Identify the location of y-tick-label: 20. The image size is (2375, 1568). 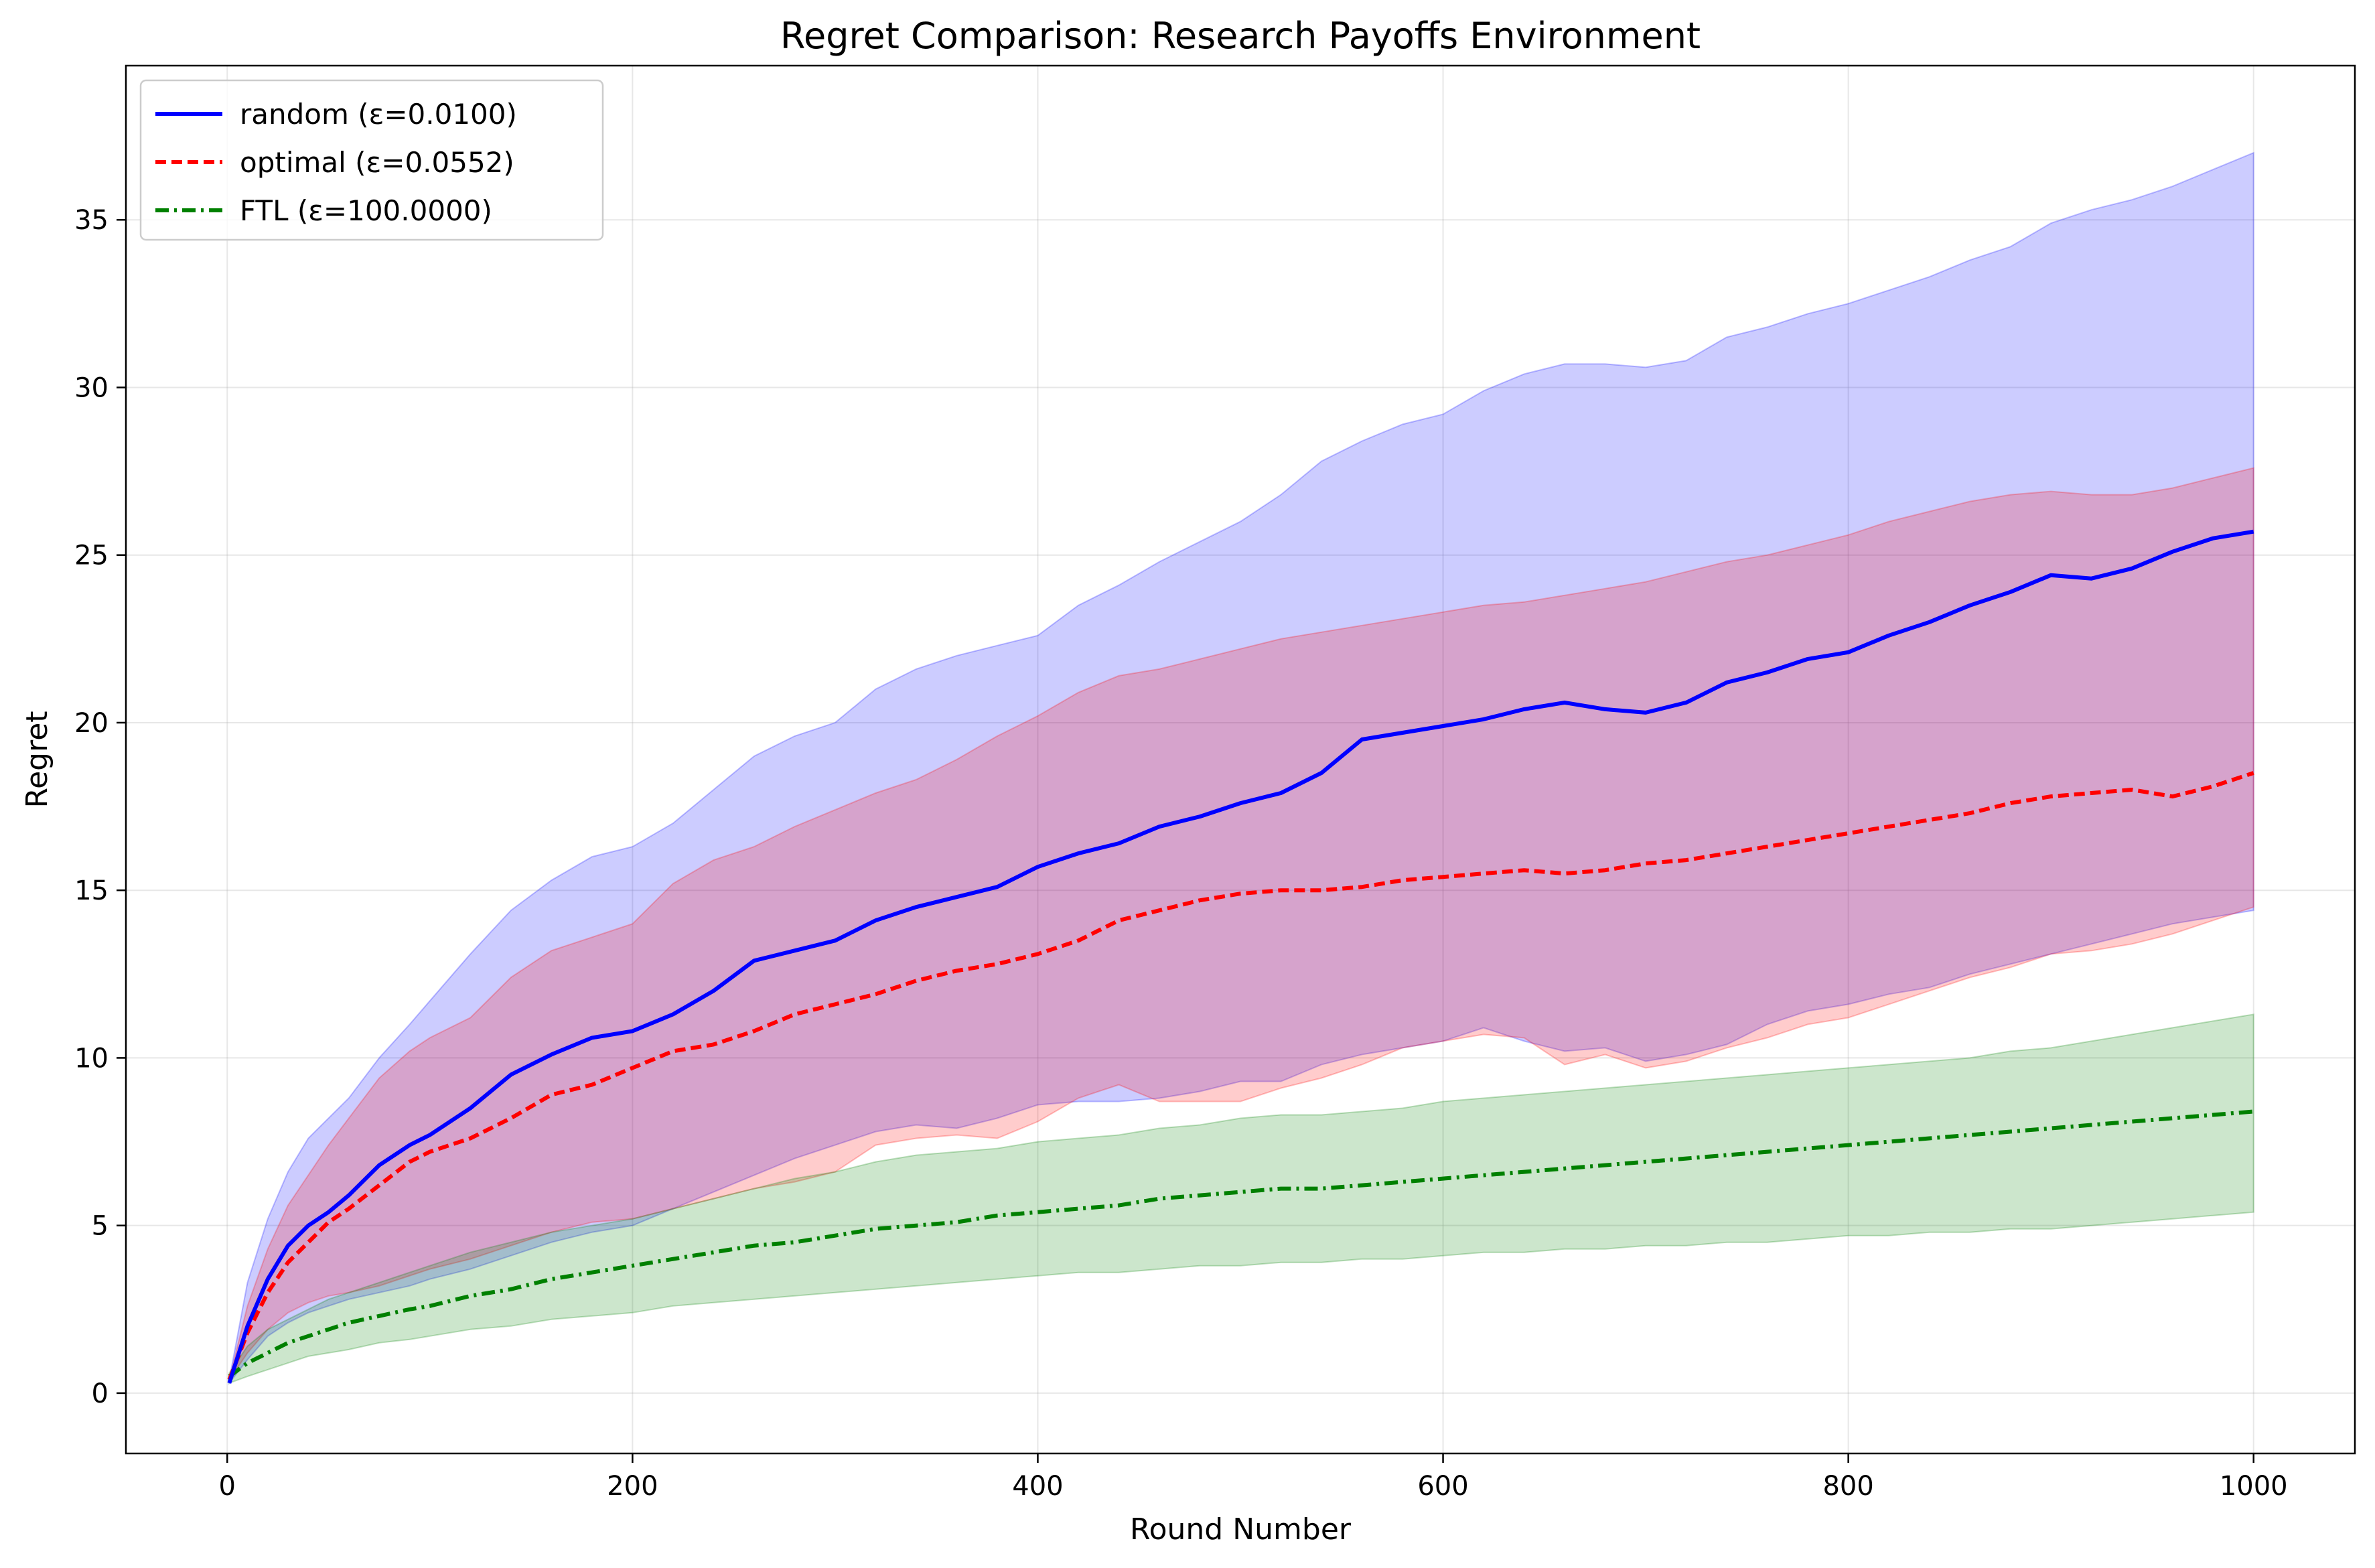
(91, 723).